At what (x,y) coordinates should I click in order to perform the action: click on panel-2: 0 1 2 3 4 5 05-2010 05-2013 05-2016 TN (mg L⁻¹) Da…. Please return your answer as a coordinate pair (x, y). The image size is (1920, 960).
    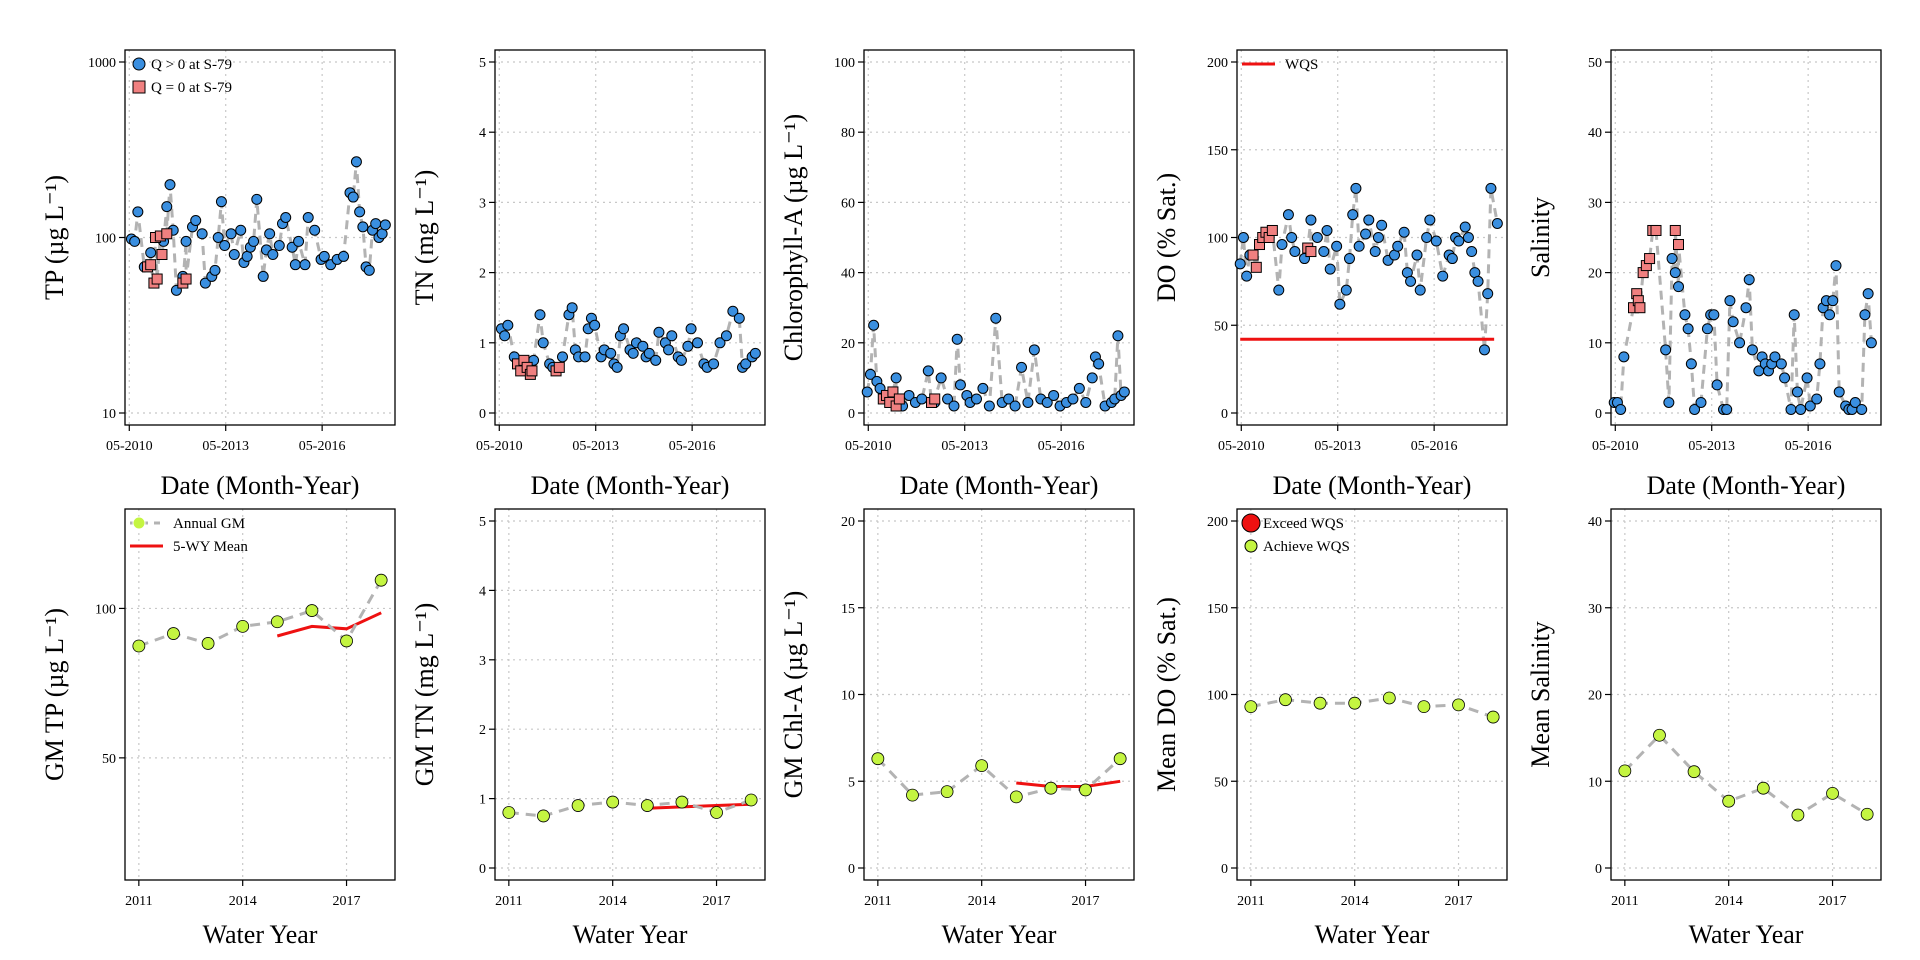
    Looking at the image, I should click on (588, 274).